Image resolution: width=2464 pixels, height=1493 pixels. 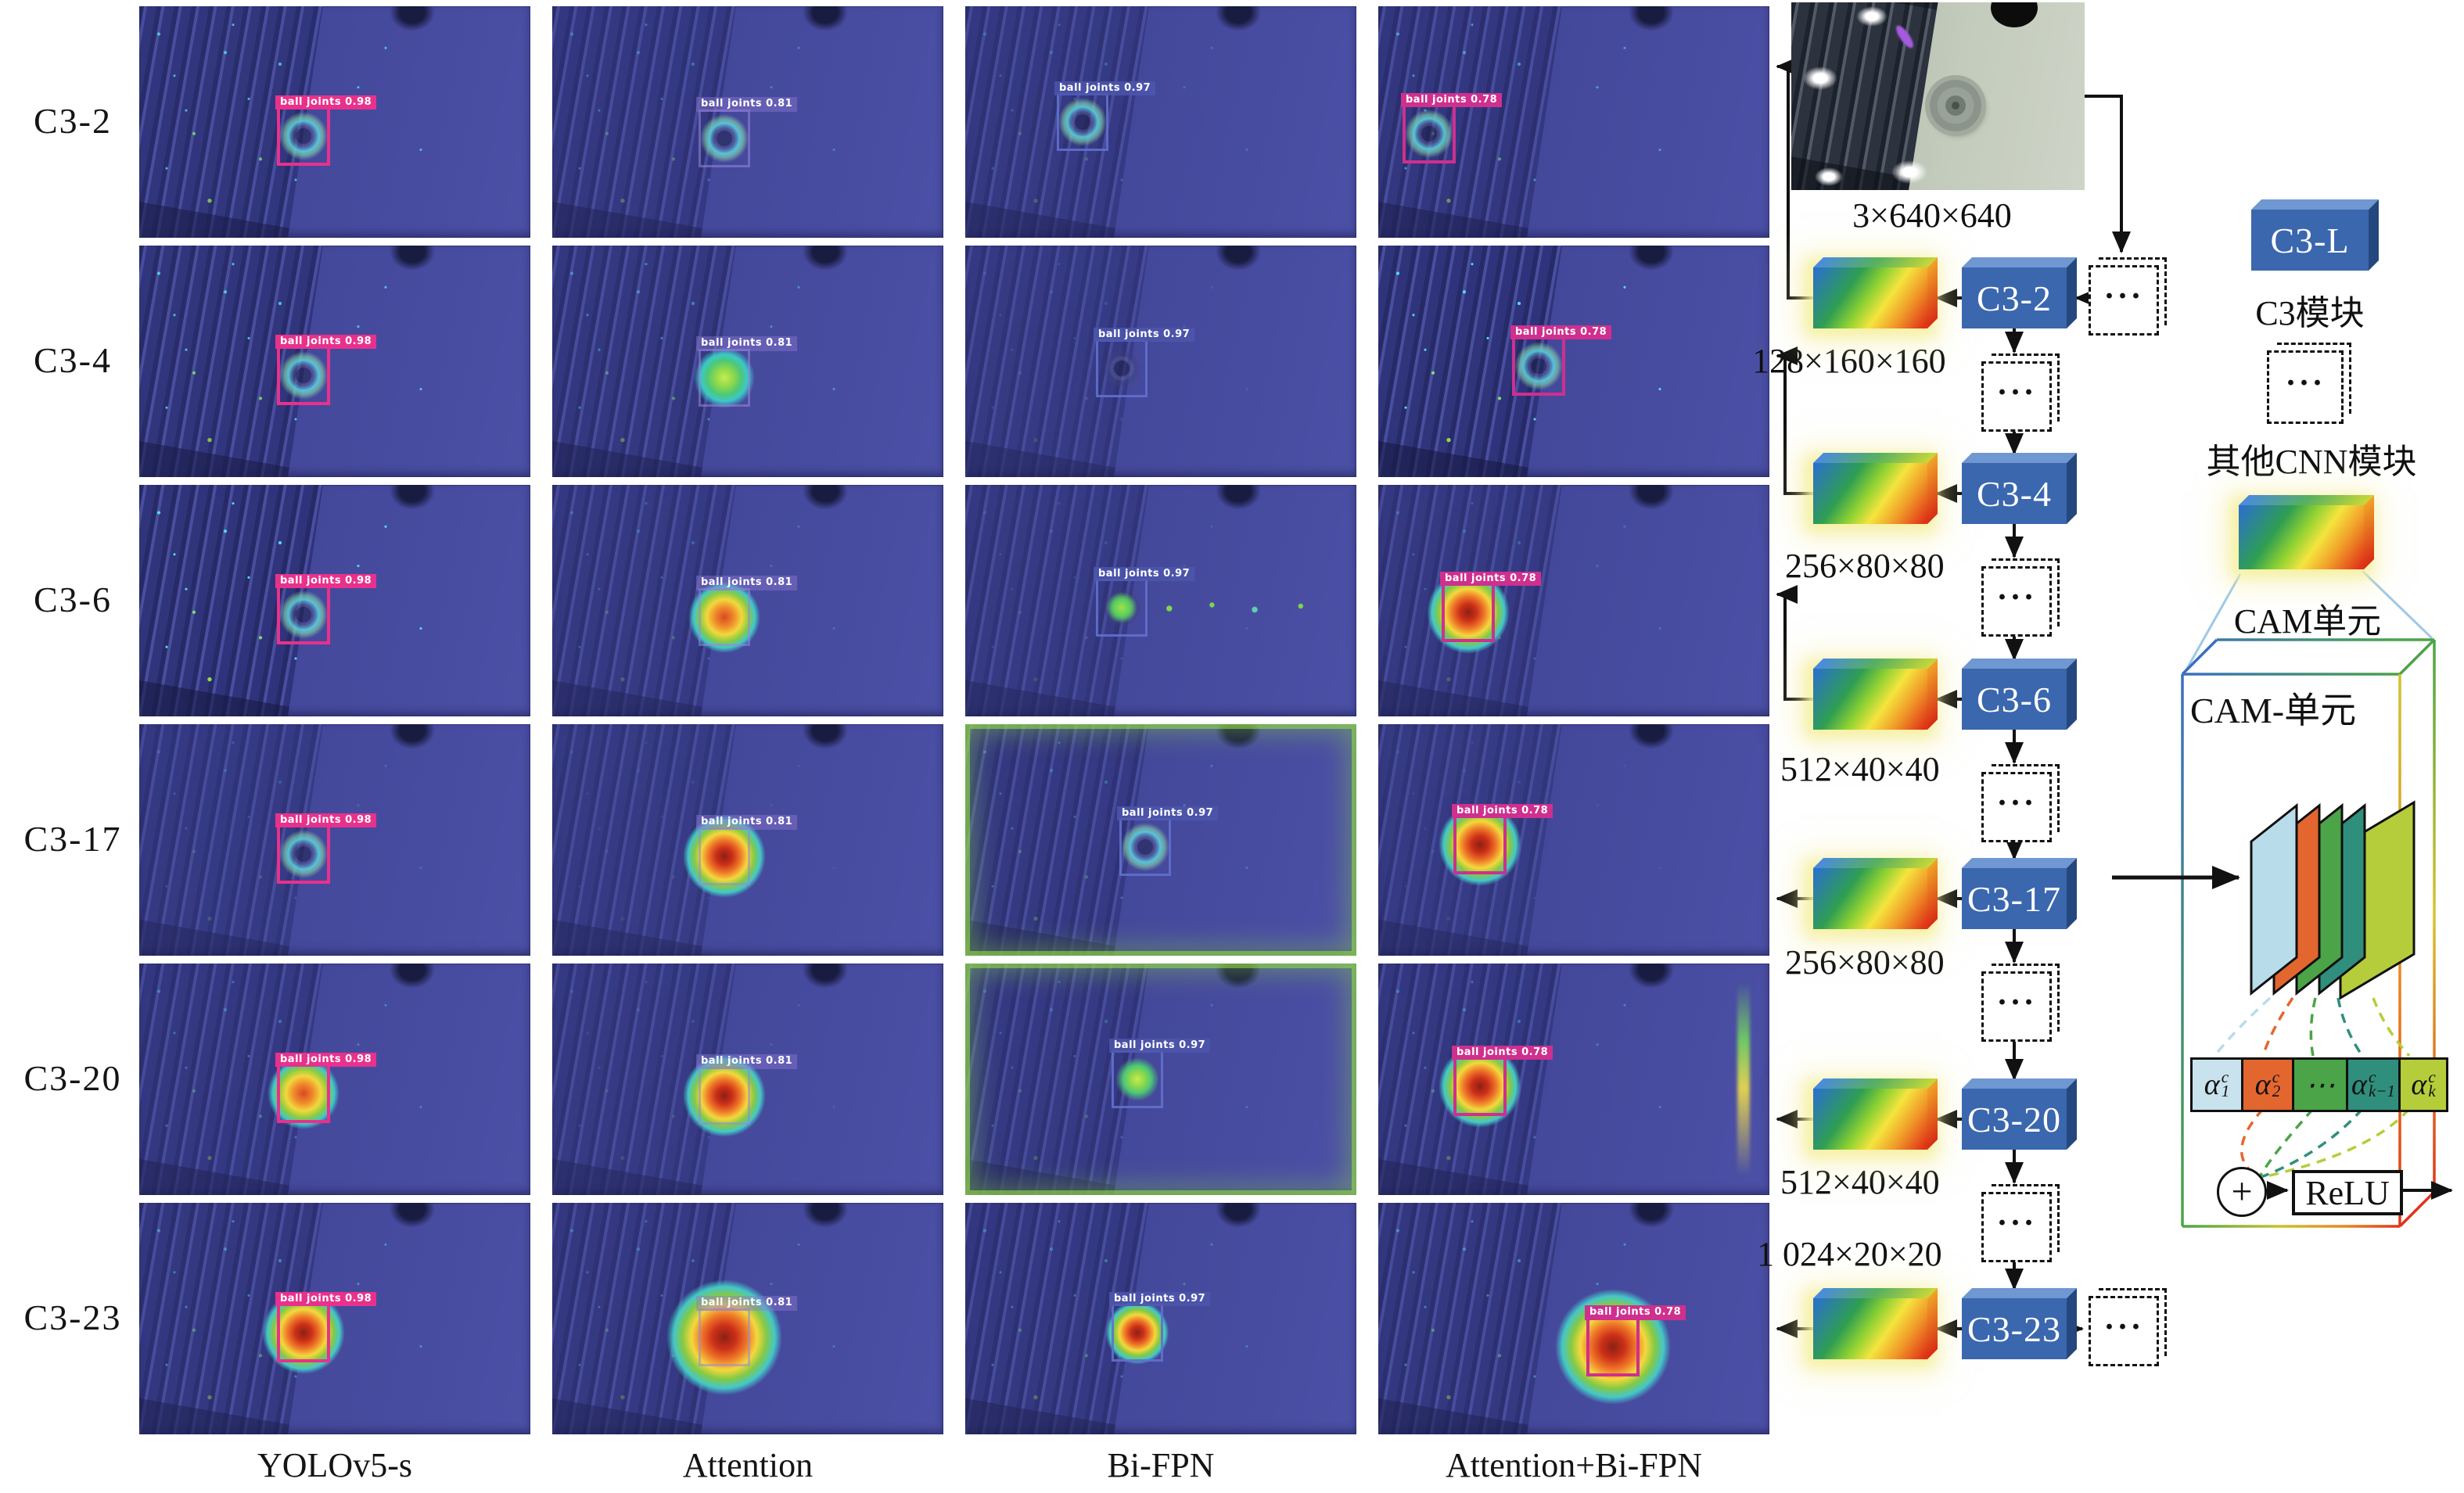 What do you see at coordinates (2014, 1329) in the screenshot?
I see `c3-module-box-c3-23: C3-23` at bounding box center [2014, 1329].